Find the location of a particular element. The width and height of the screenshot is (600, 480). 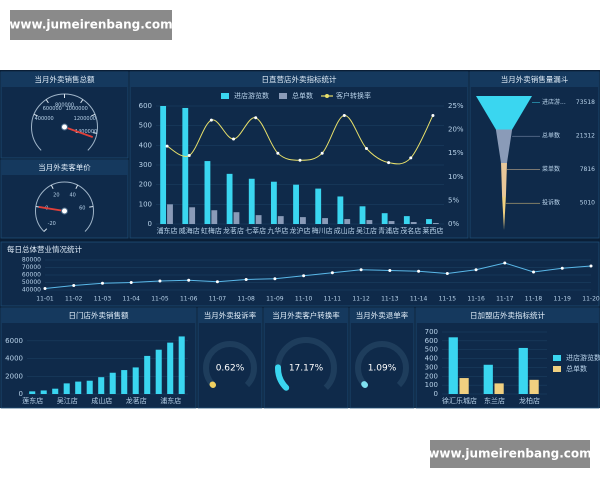

gauge-tick-label: 800000 is located at coordinates (64, 106).